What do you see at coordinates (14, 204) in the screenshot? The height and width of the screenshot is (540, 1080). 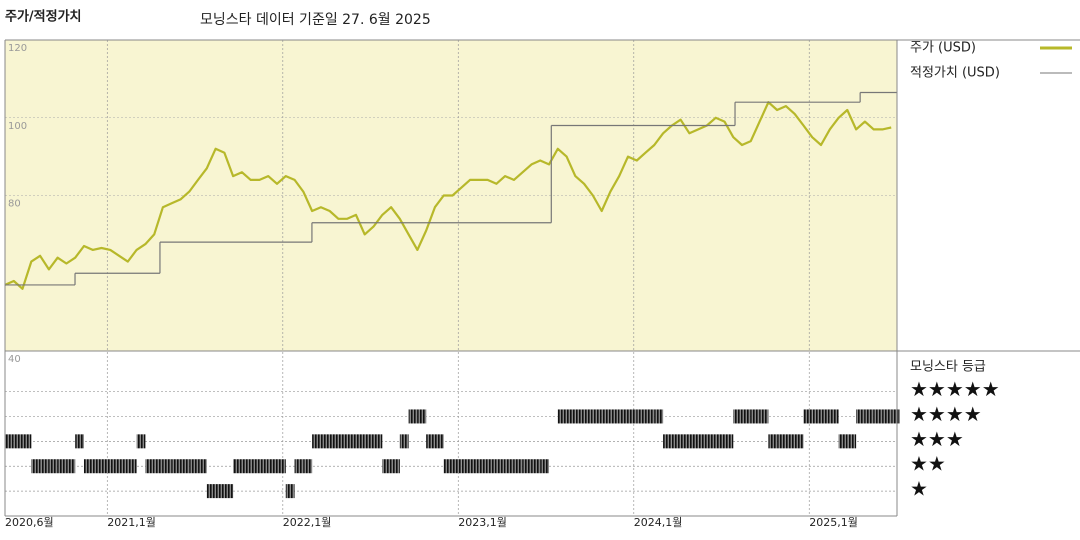 I see `y-tick-label: 80` at bounding box center [14, 204].